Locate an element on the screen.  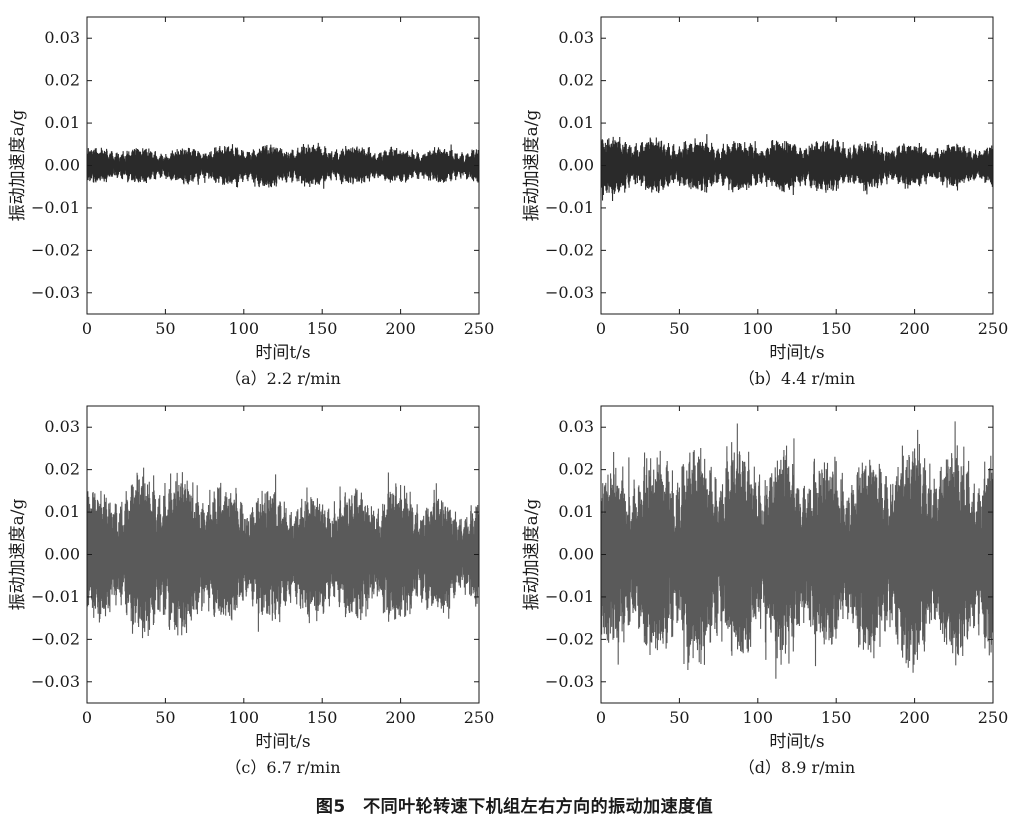
figure-caption: 图5 不同叶轮转速下机组左右方向的振动加速度值 is located at coordinates (514, 807).